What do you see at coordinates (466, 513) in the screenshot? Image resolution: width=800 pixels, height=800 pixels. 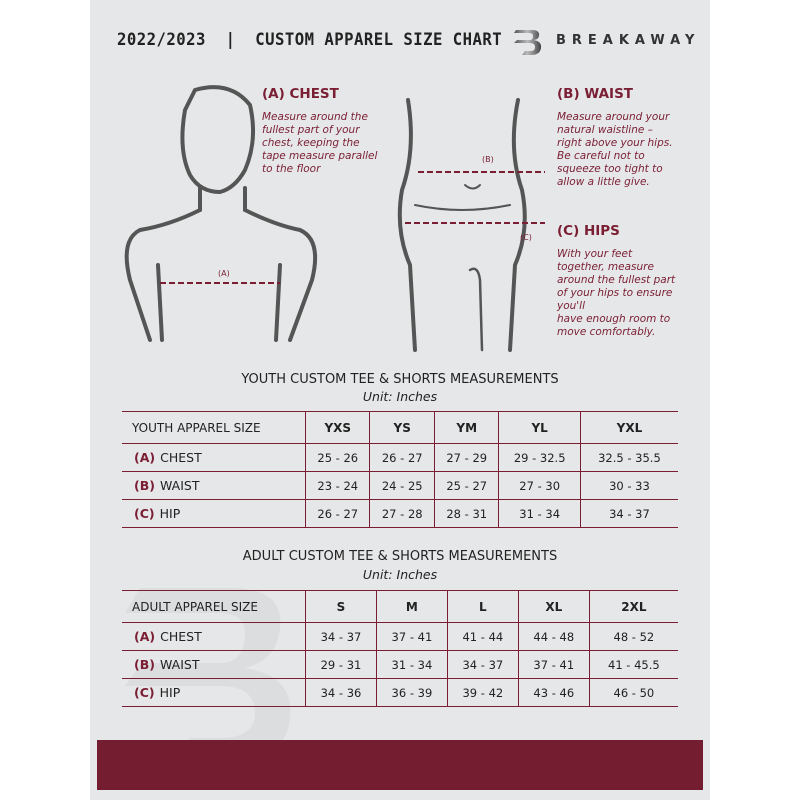 I see `table-cell: 28 - 31` at bounding box center [466, 513].